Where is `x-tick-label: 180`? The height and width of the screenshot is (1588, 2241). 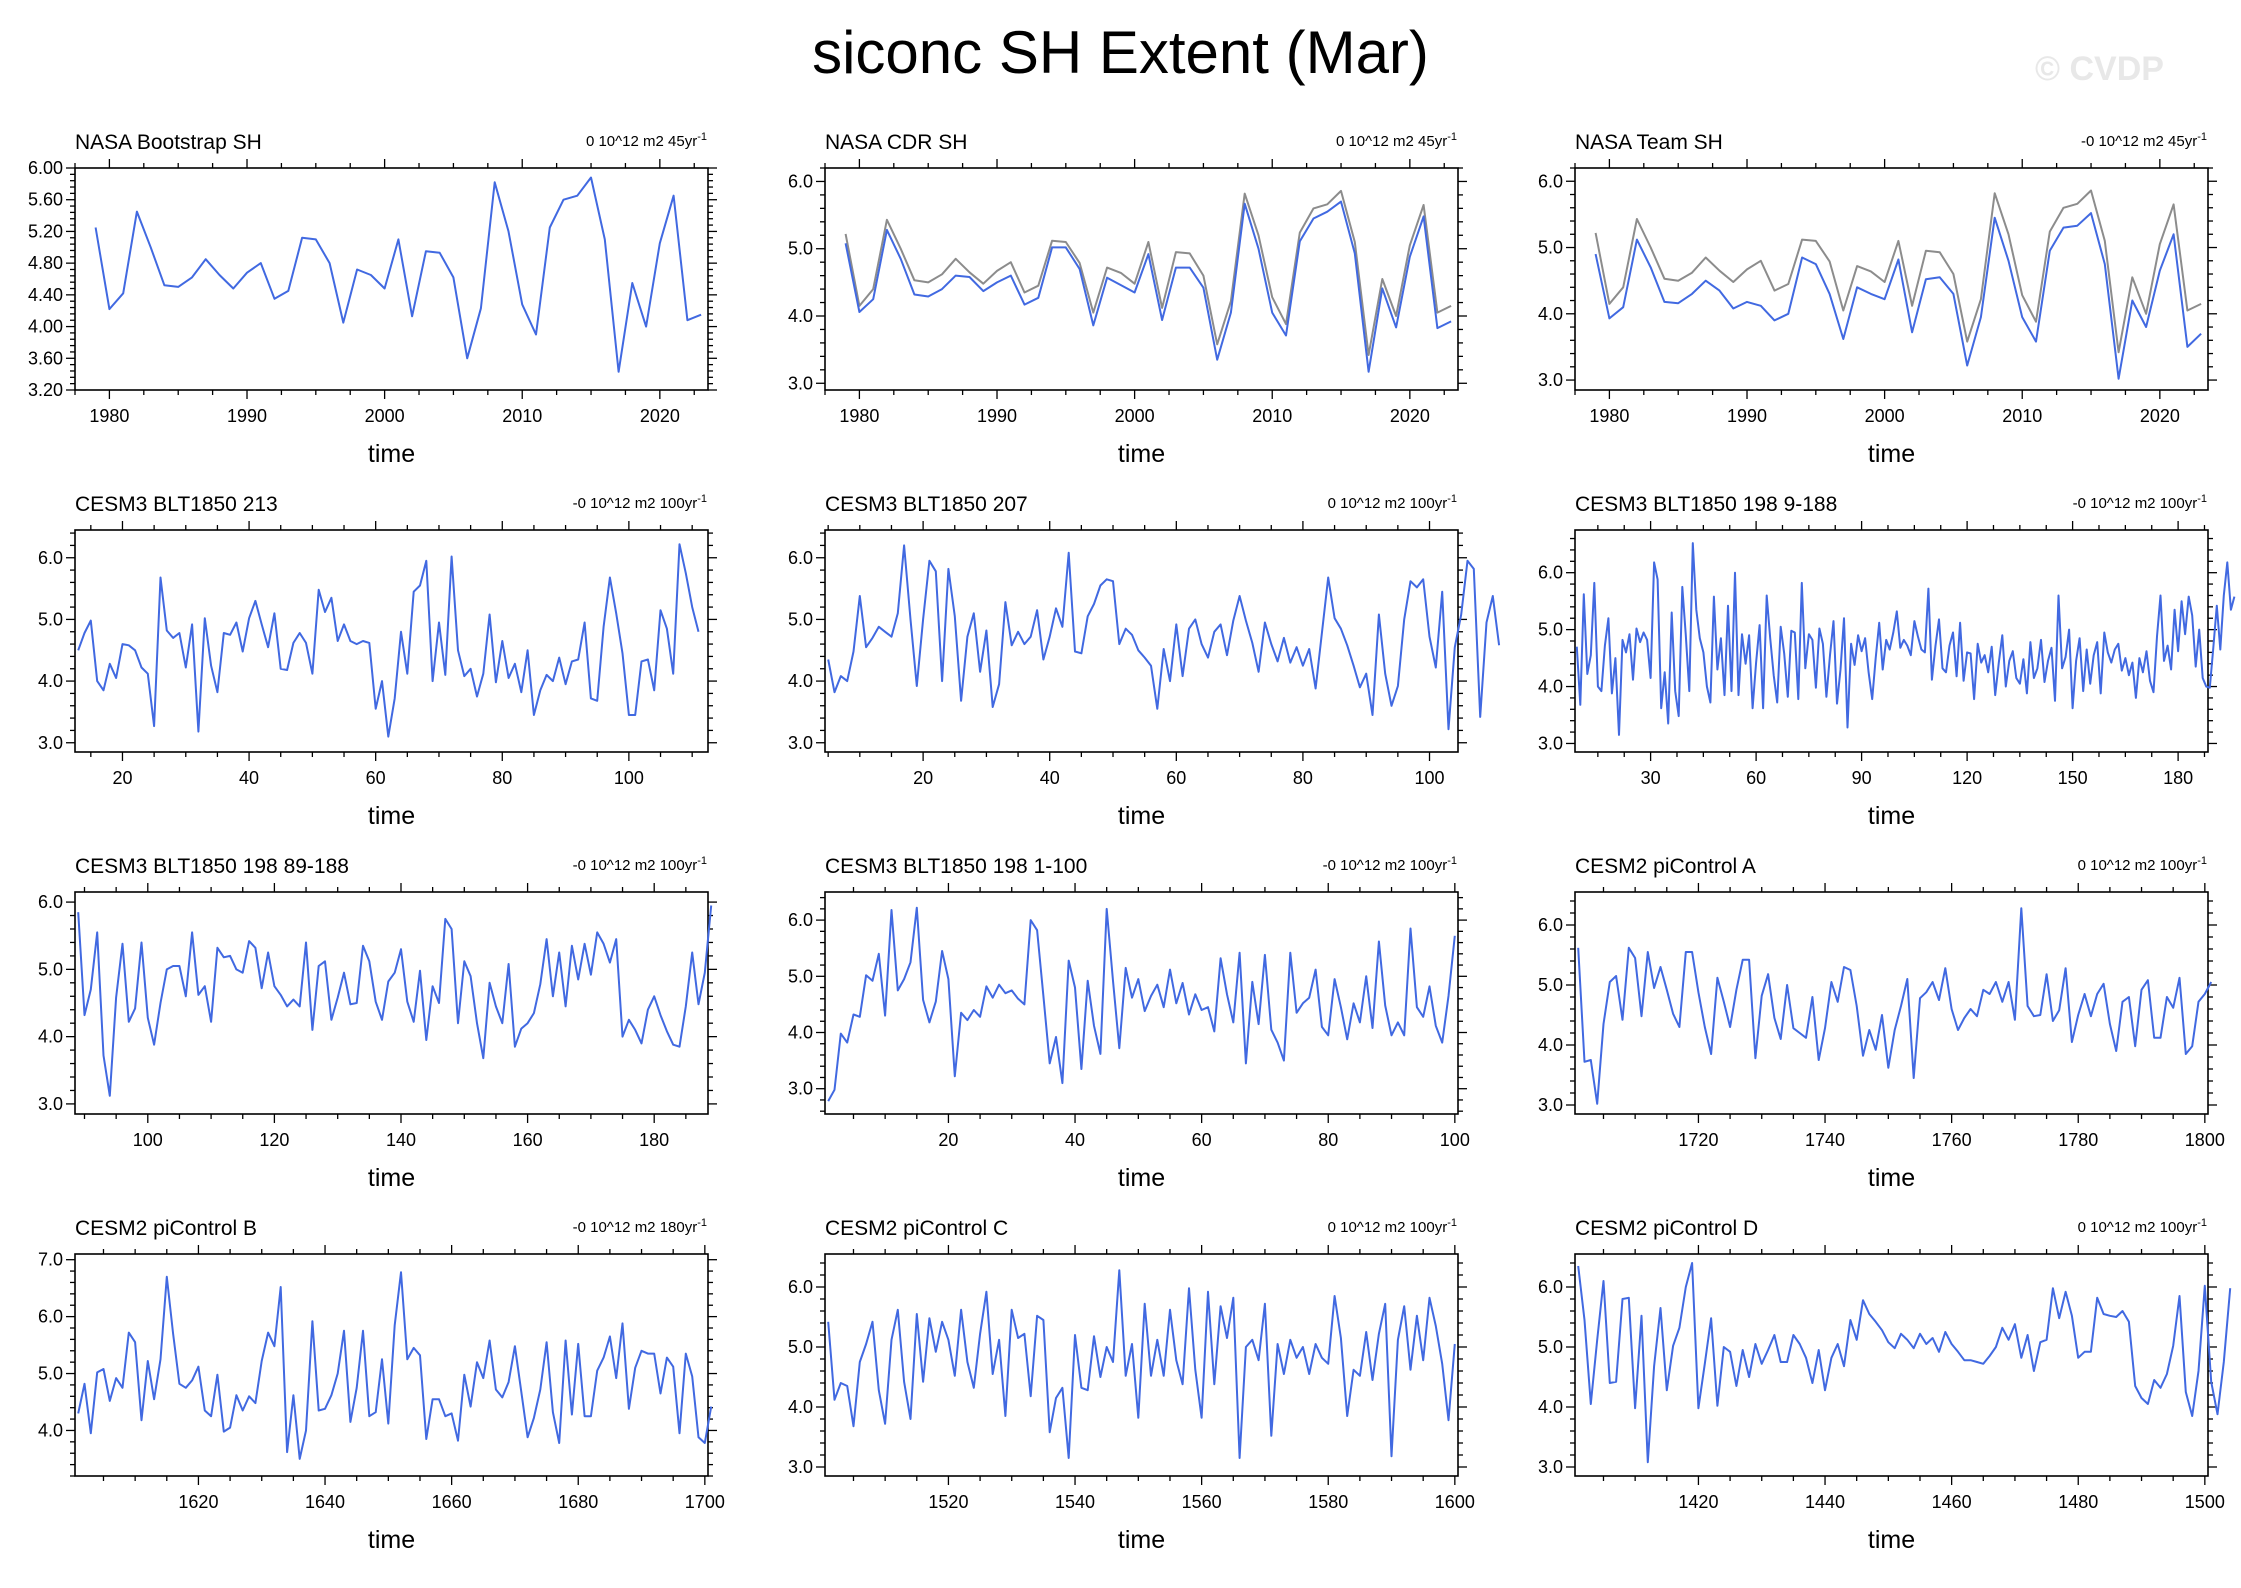
x-tick-label: 180 is located at coordinates (654, 1140).